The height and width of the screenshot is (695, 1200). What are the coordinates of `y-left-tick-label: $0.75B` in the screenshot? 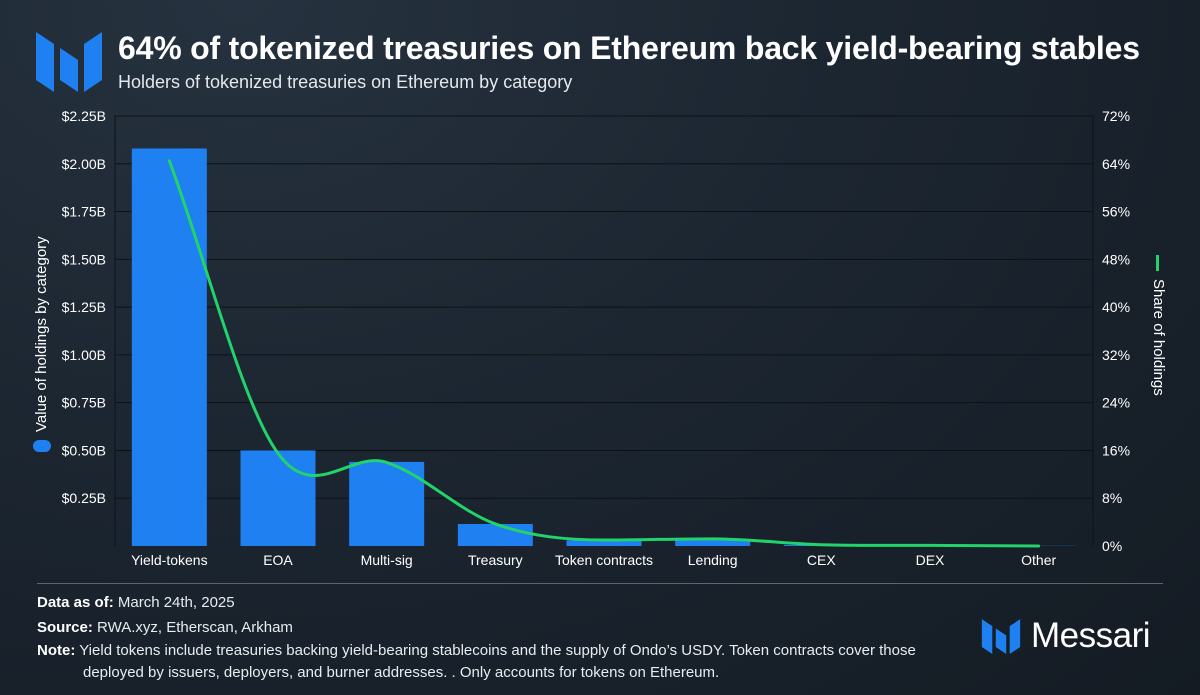 It's located at (84, 403).